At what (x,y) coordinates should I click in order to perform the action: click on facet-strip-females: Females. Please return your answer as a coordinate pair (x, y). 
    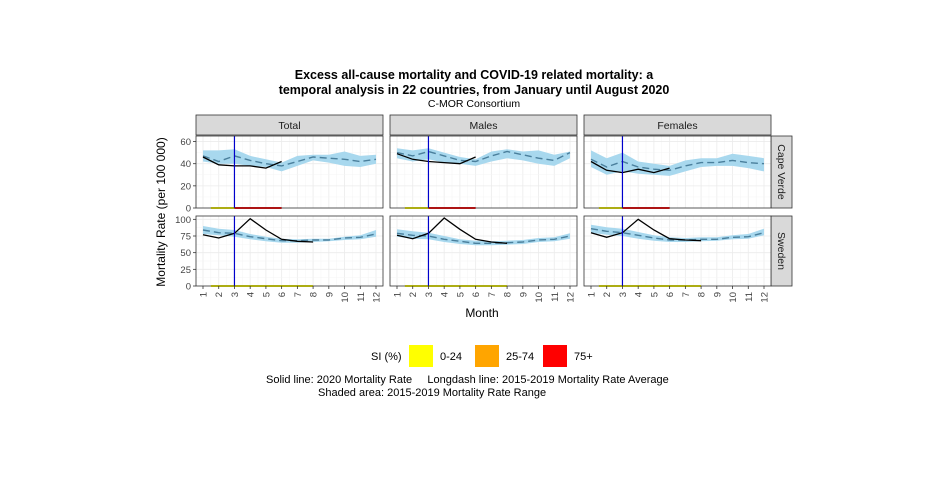
    Looking at the image, I should click on (677, 125).